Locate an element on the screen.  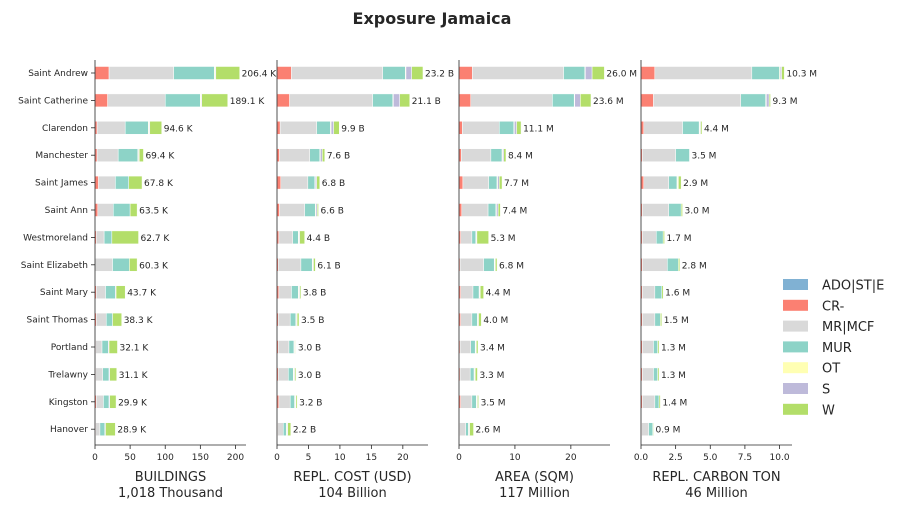
xtick-label: 5.0 is located at coordinates (710, 458).